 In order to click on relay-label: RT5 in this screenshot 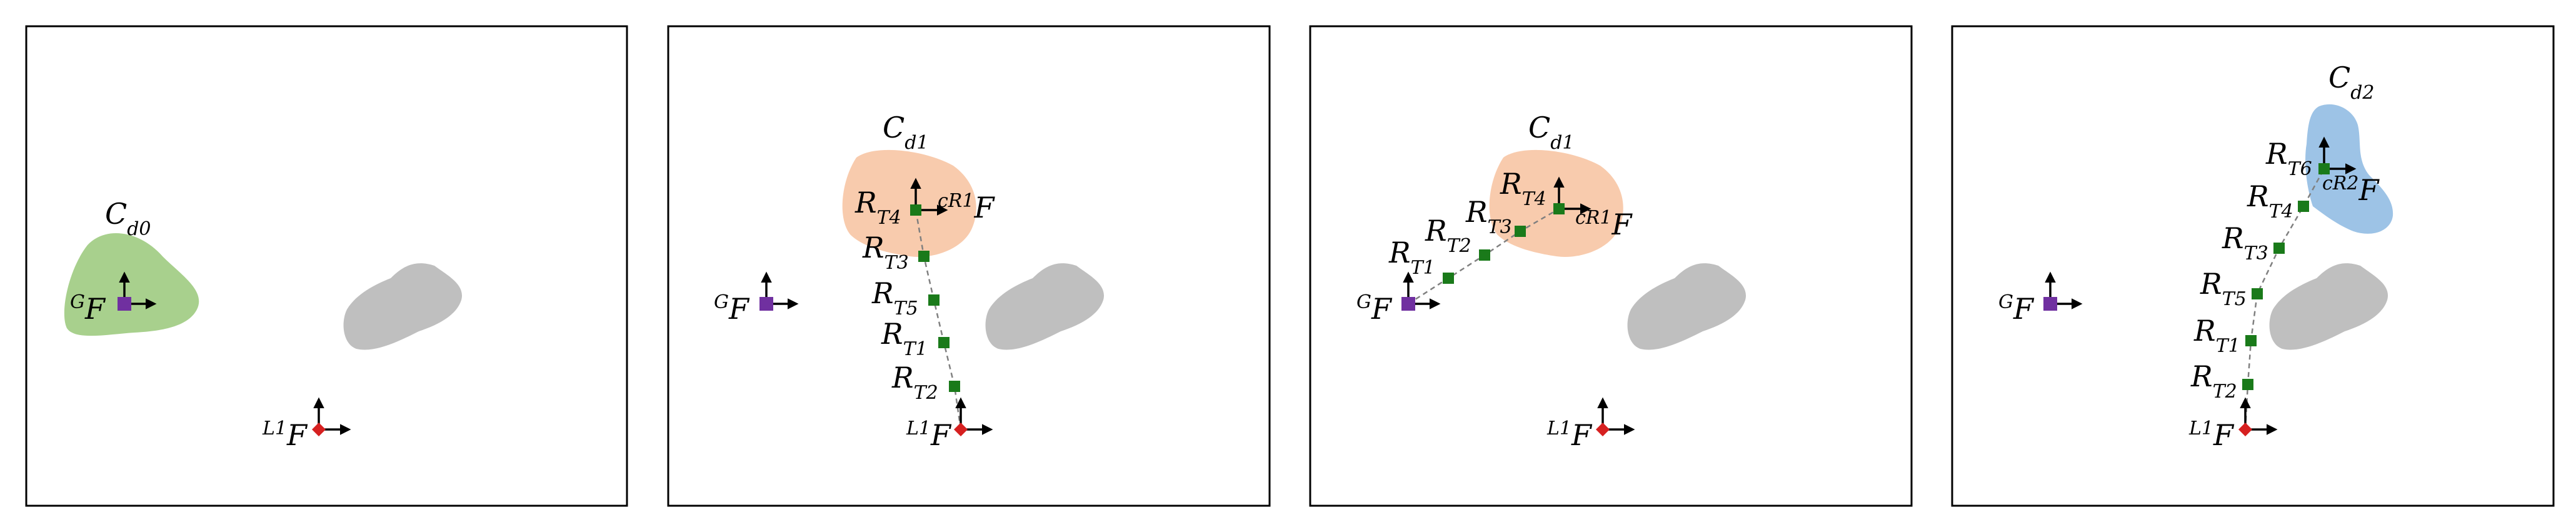, I will do `click(2223, 288)`.